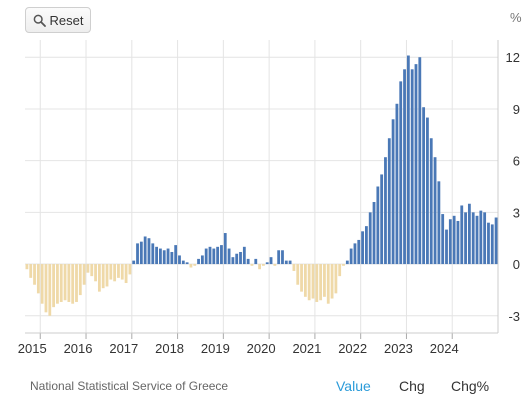 This screenshot has width=530, height=410. I want to click on x-tick-label: 2021, so click(306, 348).